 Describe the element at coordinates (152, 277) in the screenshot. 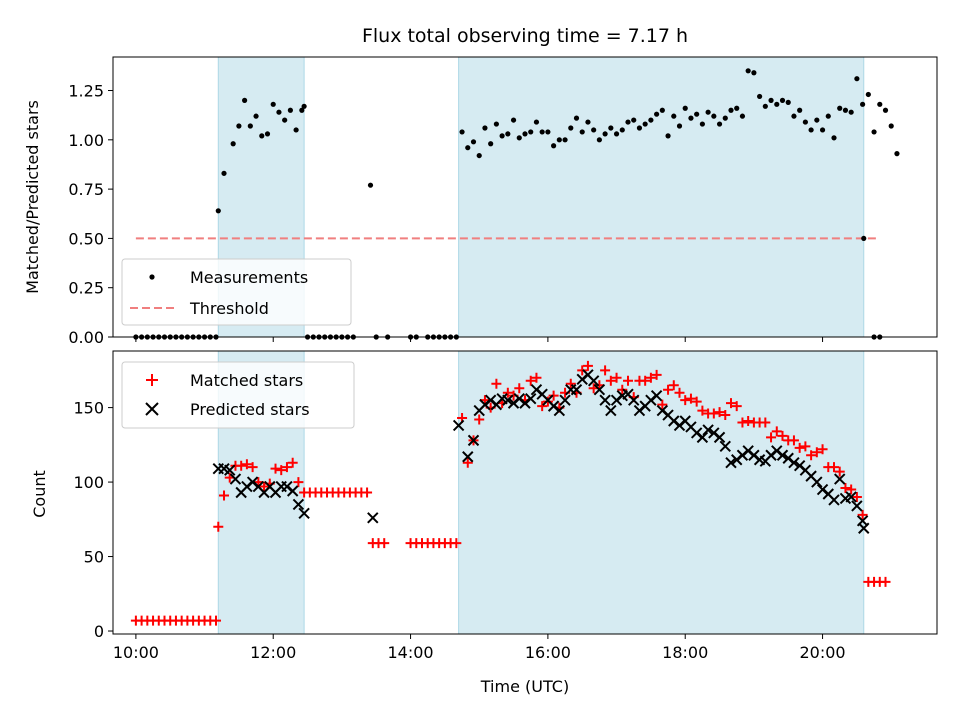

I see `legend-dot-marker` at that location.